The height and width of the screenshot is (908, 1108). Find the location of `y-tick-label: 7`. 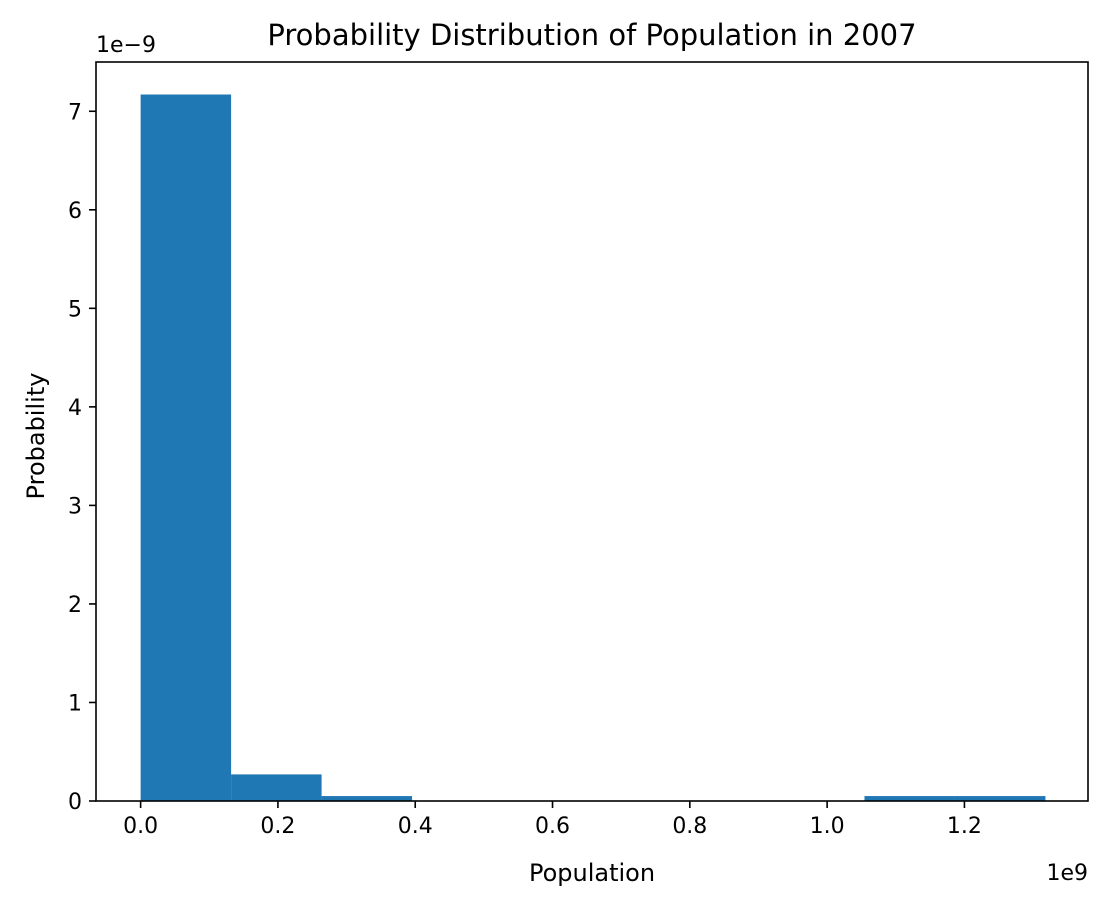

y-tick-label: 7 is located at coordinates (75, 112).